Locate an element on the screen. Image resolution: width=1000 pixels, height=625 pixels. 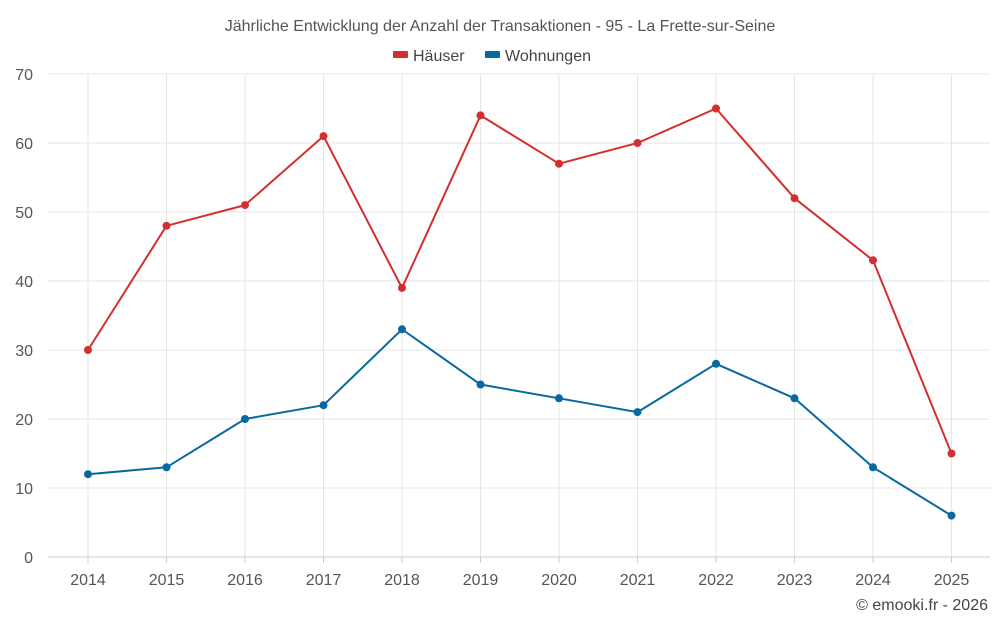
y-tick-label: 40 is located at coordinates (24, 282).